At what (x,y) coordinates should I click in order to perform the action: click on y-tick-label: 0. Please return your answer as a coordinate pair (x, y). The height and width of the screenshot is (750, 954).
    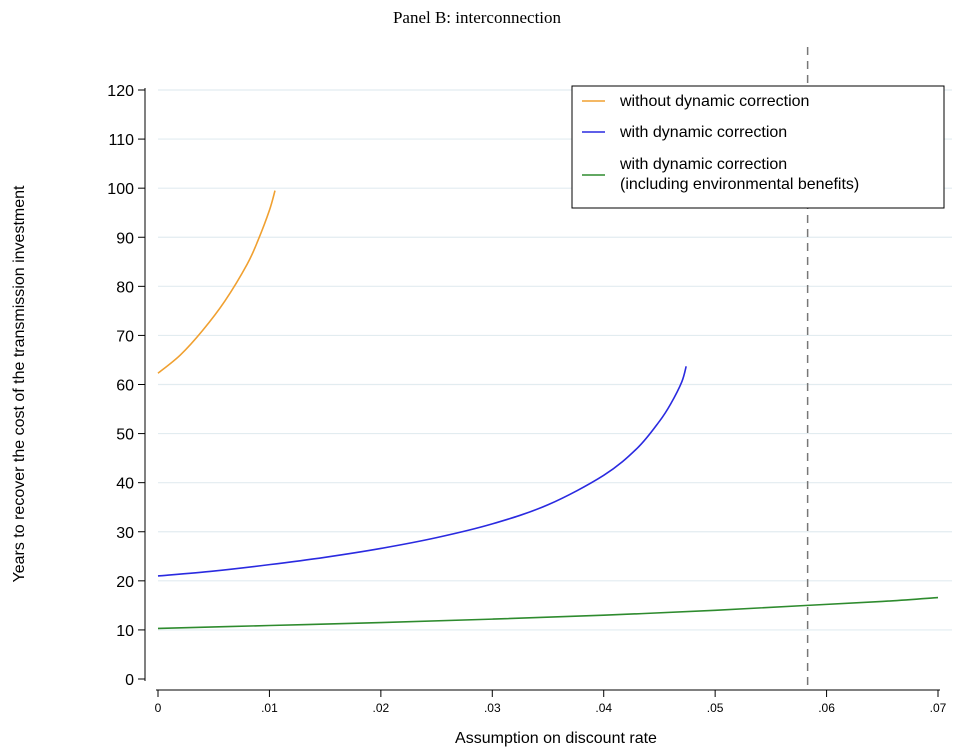
    Looking at the image, I should click on (129, 680).